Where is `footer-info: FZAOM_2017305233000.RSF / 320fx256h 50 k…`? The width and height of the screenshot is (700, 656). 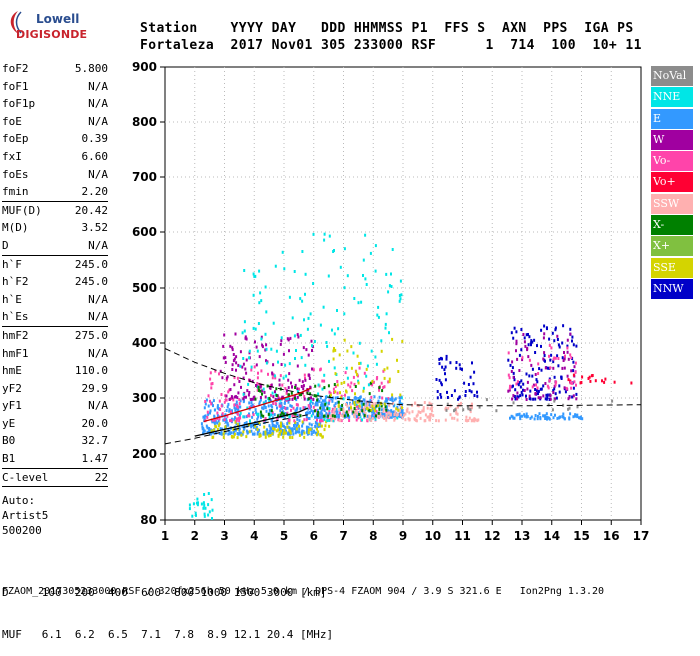
footer-info: FZAOM_2017305233000.RSF / 320fx256h 50 k… is located at coordinates (303, 591).